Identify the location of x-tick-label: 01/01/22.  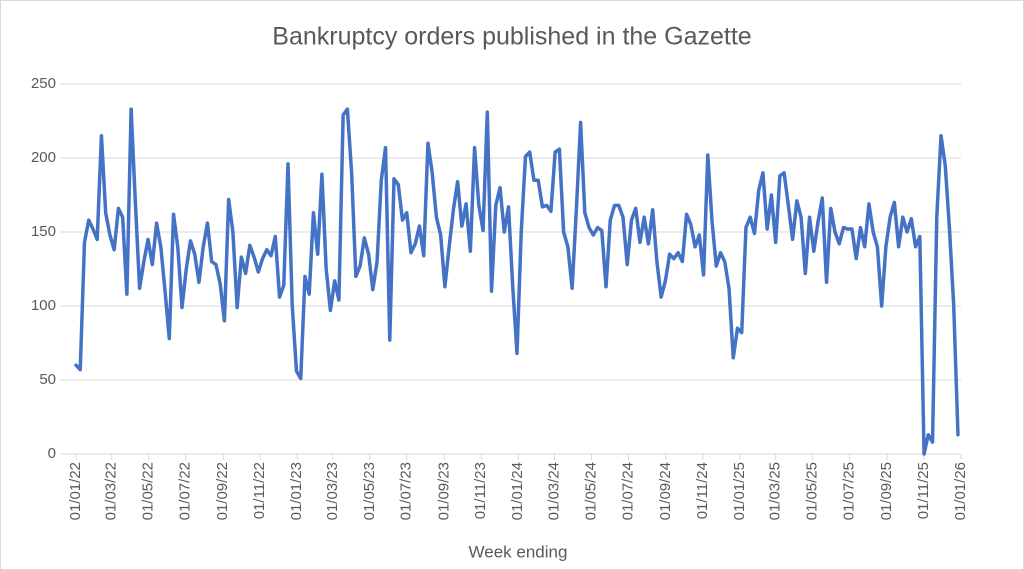
(75, 491).